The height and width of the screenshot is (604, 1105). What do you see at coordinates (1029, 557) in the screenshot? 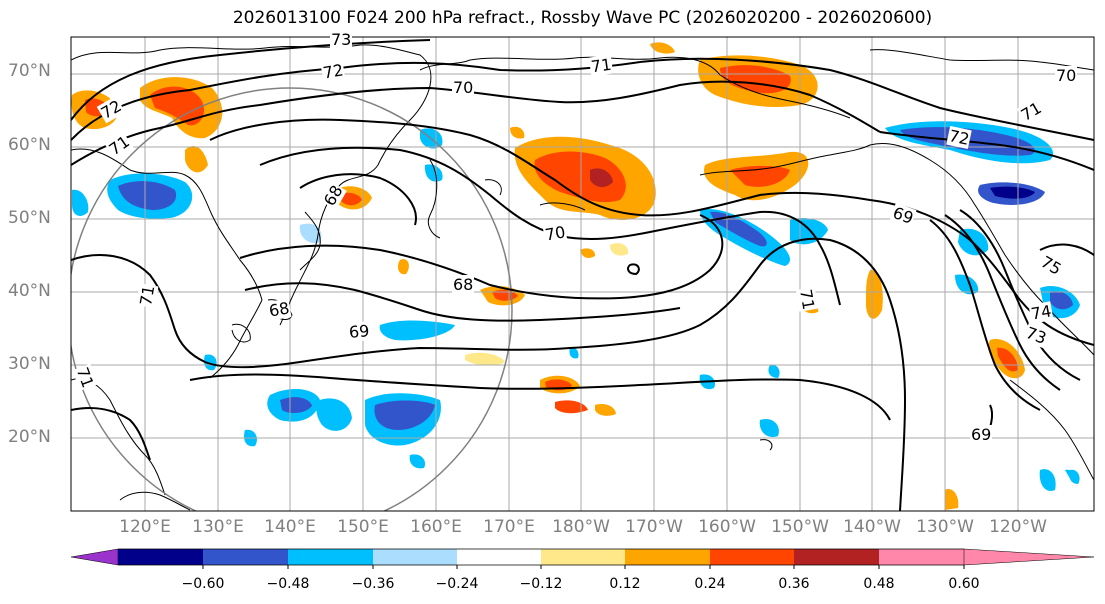
I see `colorbar-max-arrow` at bounding box center [1029, 557].